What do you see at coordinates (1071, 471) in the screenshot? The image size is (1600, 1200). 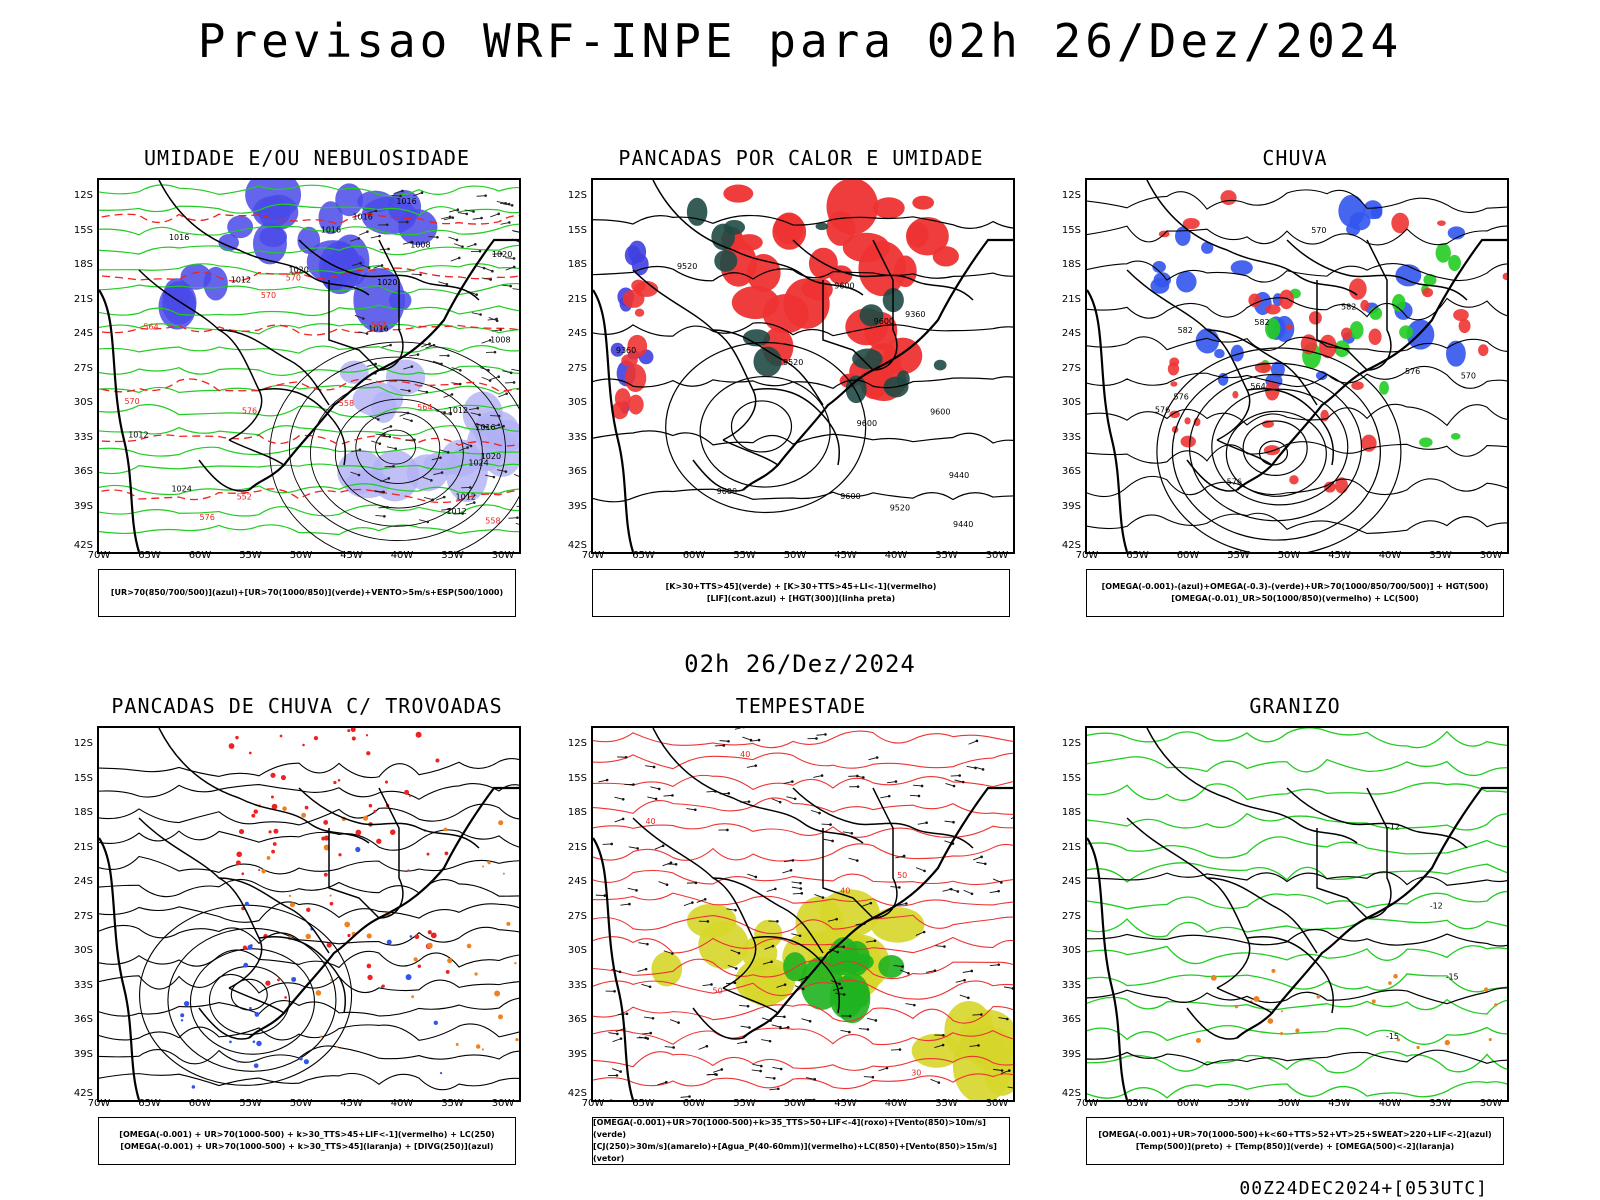 I see `latitude-tick-label: 36S` at bounding box center [1071, 471].